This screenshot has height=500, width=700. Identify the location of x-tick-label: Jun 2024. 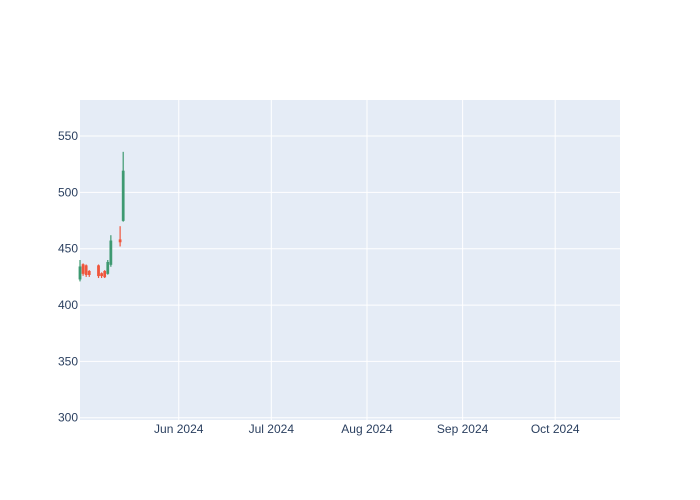
(179, 429).